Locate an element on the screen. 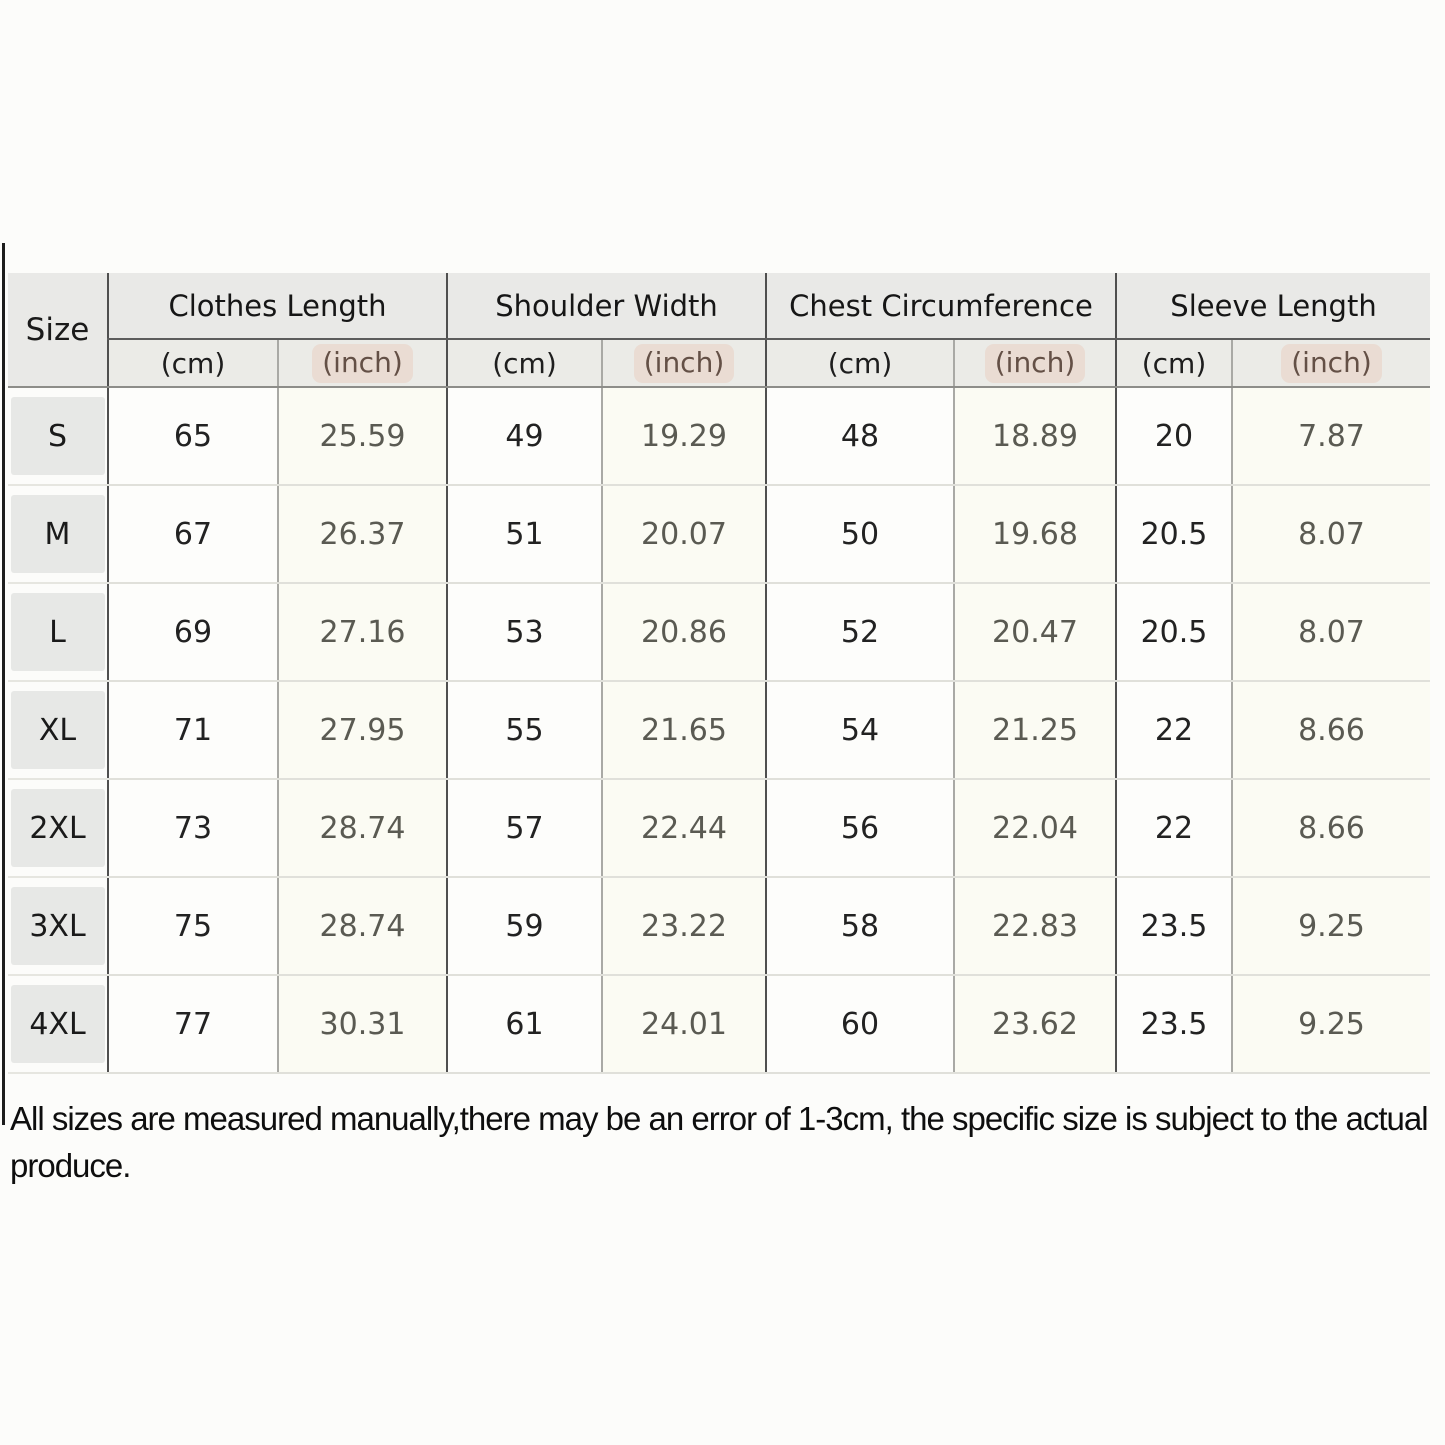 This screenshot has height=1445, width=1445. shoulder-width-inch-cell: 20.86 is located at coordinates (683, 632).